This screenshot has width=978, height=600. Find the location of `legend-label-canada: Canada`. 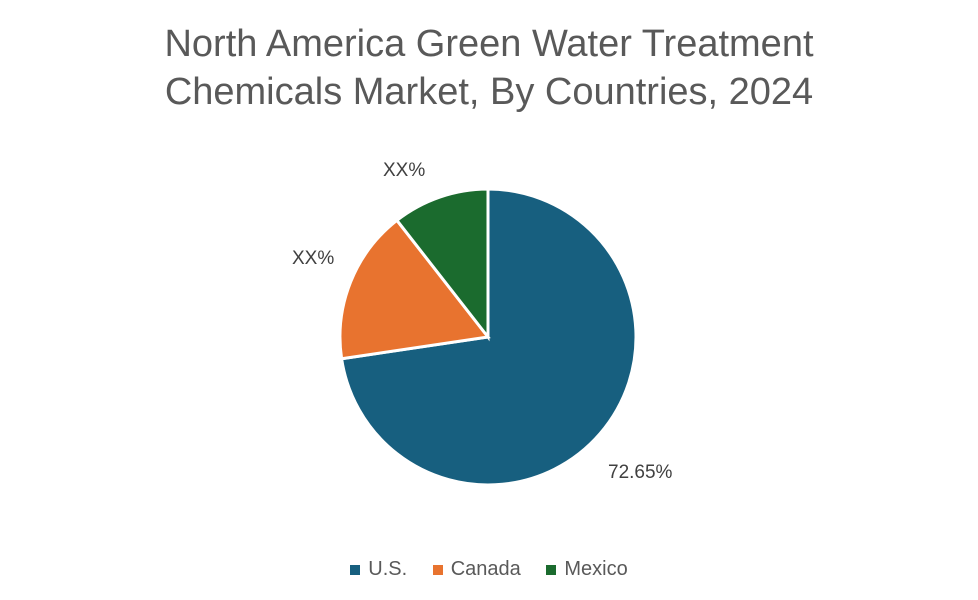

legend-label-canada: Canada is located at coordinates (485, 569).